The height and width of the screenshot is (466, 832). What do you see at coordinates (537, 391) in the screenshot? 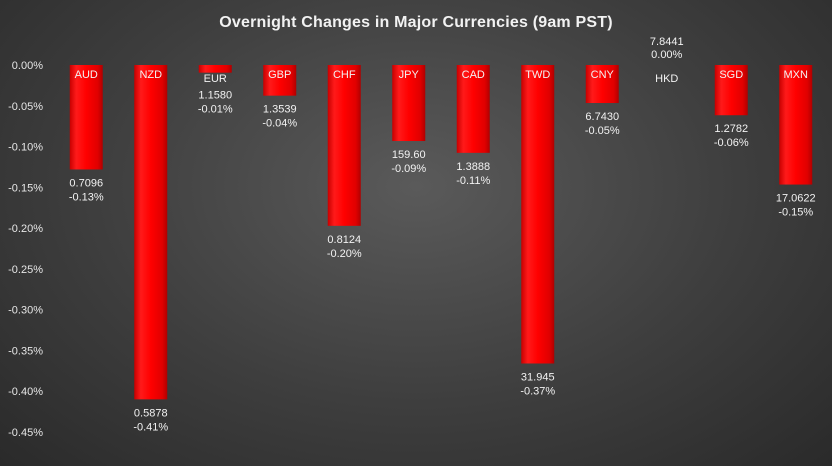
I see `percent-label: -0.37%` at bounding box center [537, 391].